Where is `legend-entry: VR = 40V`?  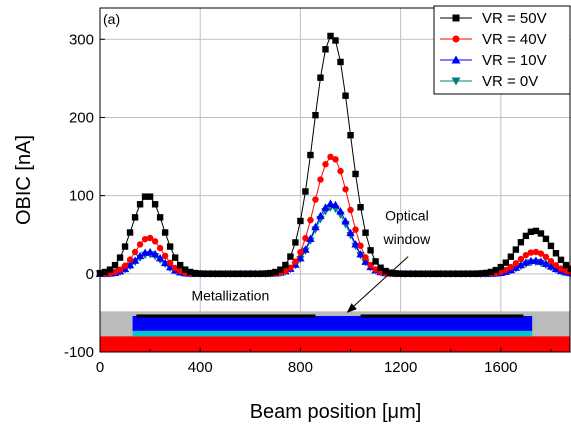
legend-entry: VR = 40V is located at coordinates (493, 39).